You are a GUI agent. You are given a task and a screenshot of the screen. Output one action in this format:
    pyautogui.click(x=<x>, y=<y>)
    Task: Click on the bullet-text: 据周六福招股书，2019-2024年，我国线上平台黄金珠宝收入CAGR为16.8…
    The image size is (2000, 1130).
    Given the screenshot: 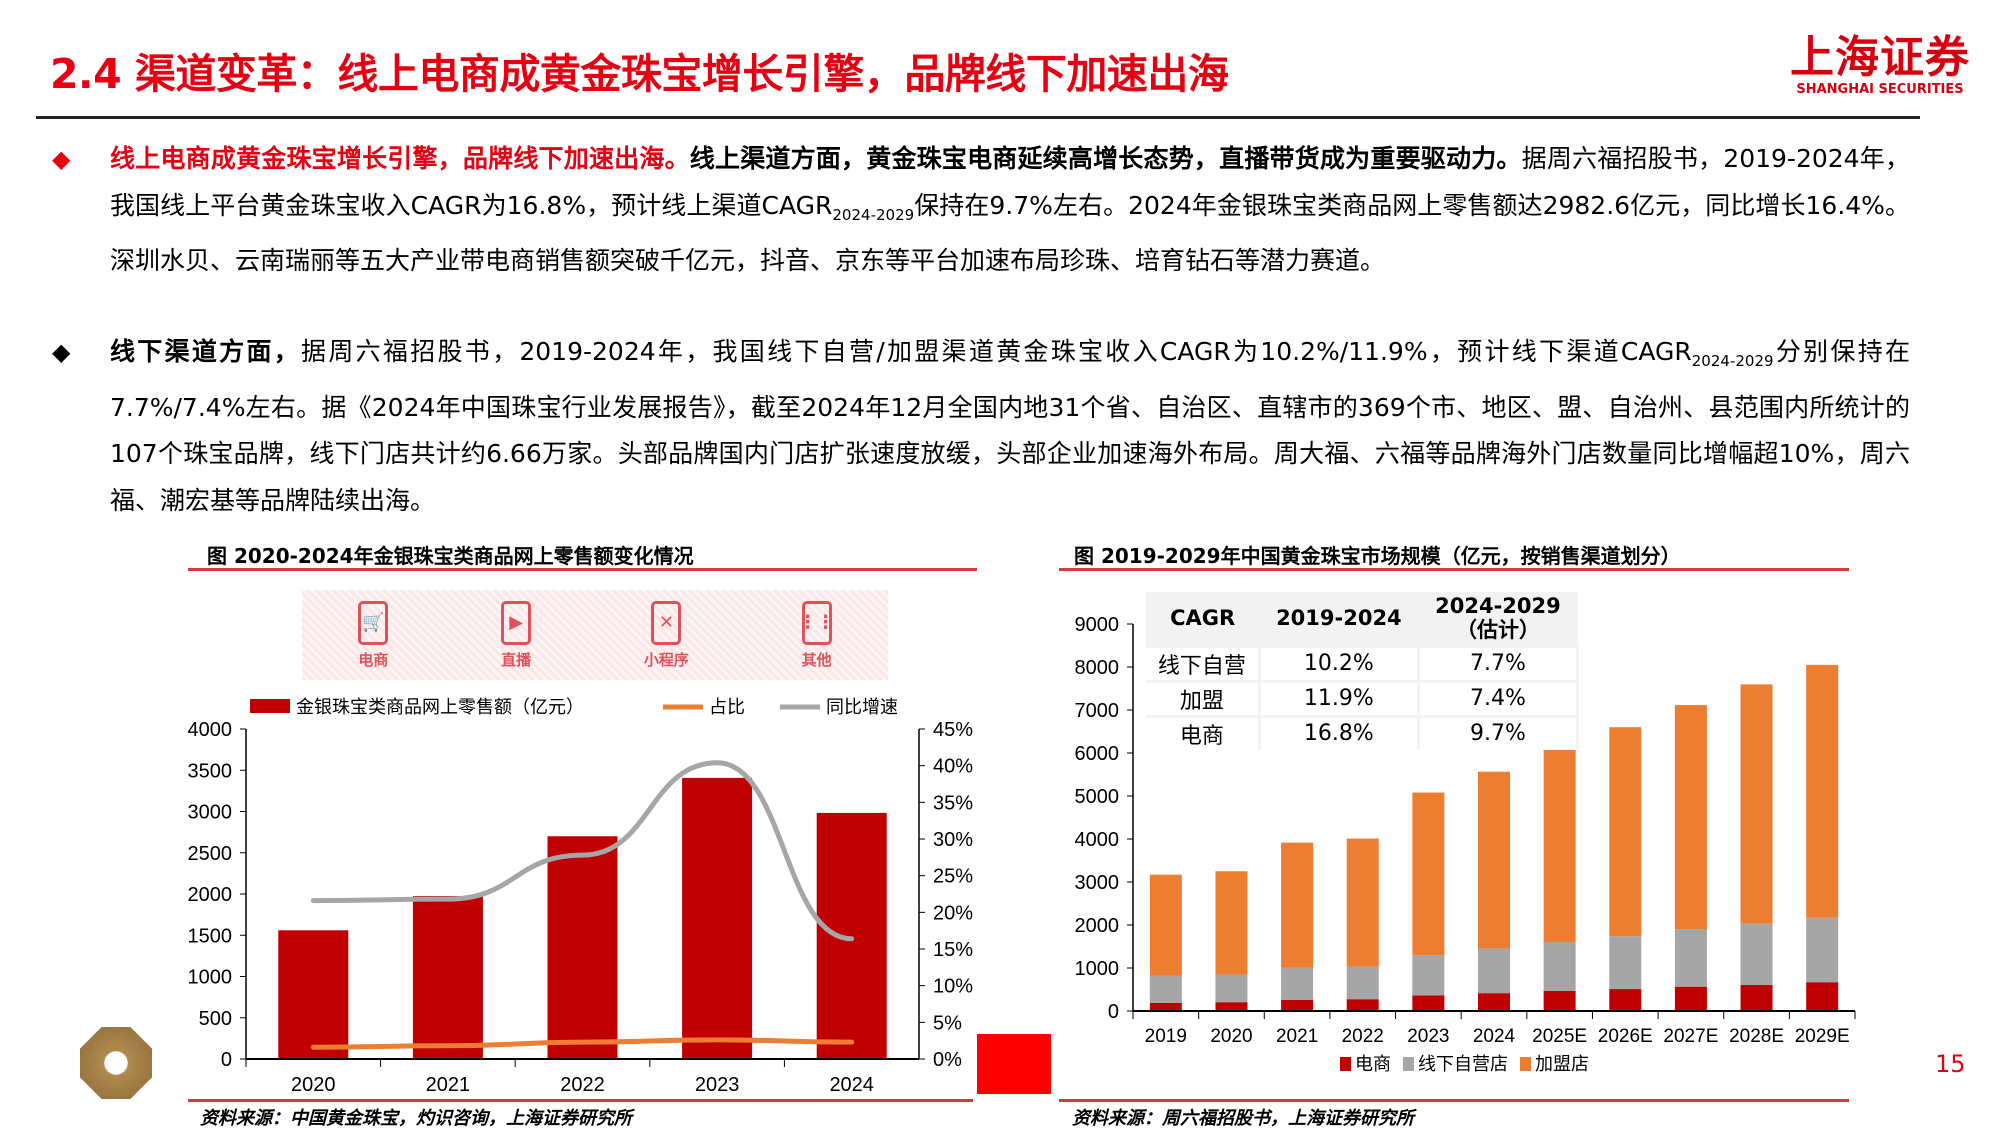 What is the action you would take?
    pyautogui.click(x=1010, y=182)
    